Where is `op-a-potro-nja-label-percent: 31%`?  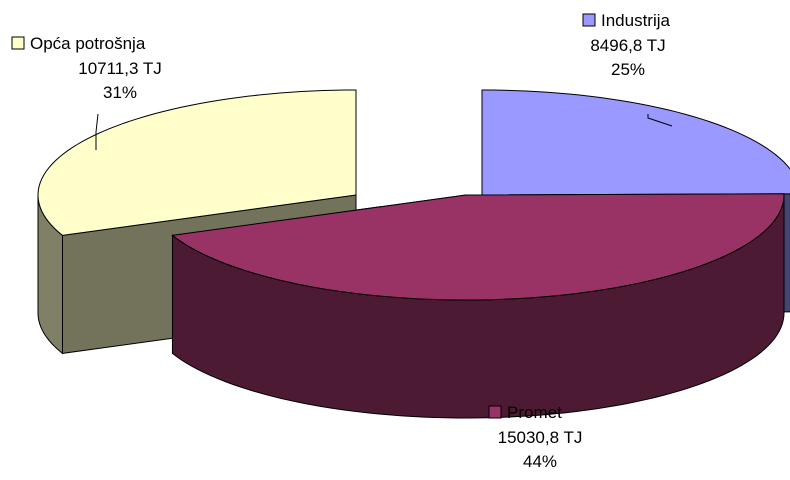 op-a-potro-nja-label-percent: 31% is located at coordinates (120, 92).